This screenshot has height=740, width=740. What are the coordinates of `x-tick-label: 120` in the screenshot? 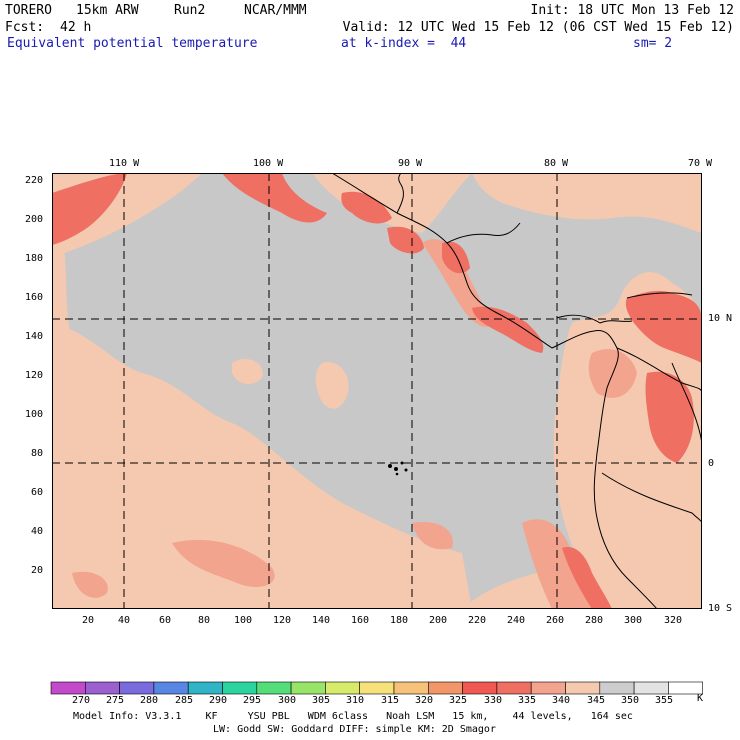 It's located at (282, 620).